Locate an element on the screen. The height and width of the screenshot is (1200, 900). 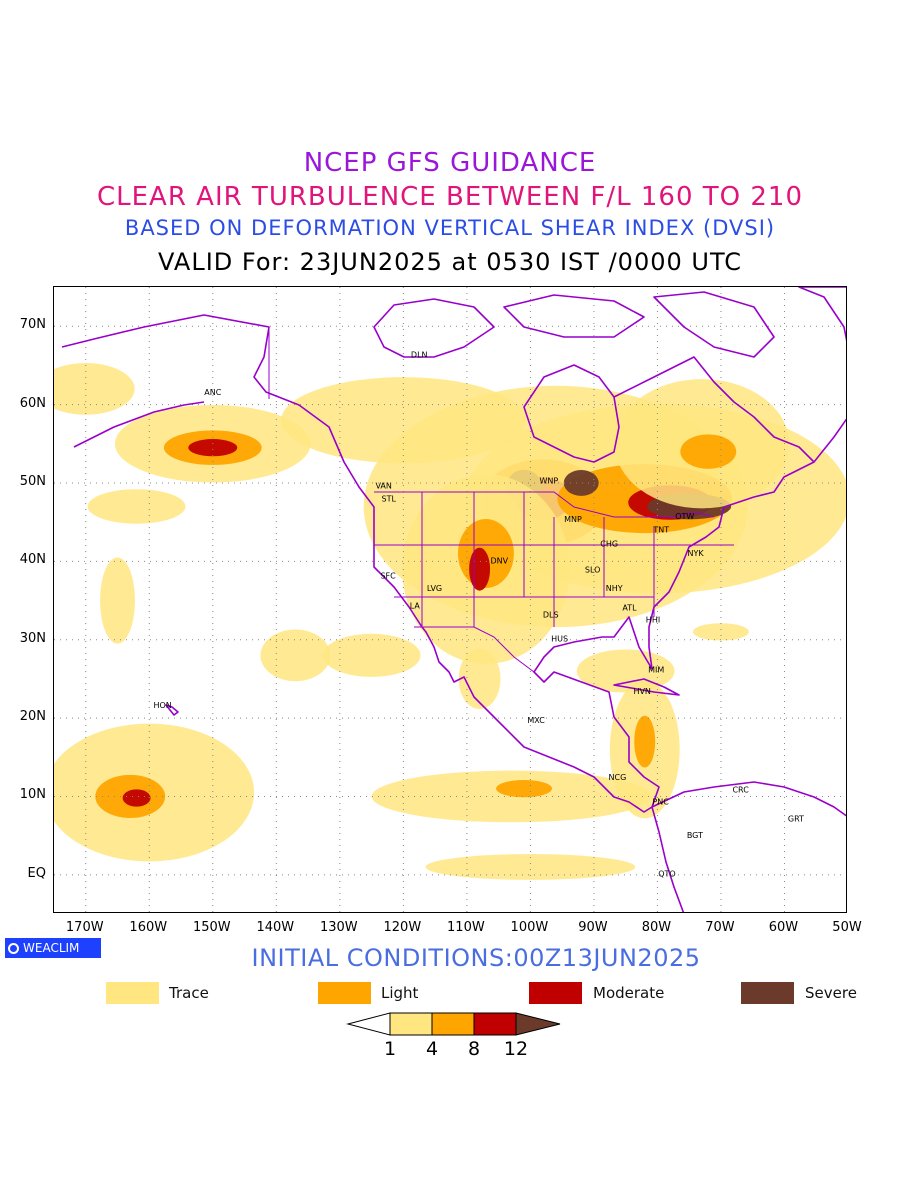
legend-label-trace: Trace is located at coordinates (189, 993).